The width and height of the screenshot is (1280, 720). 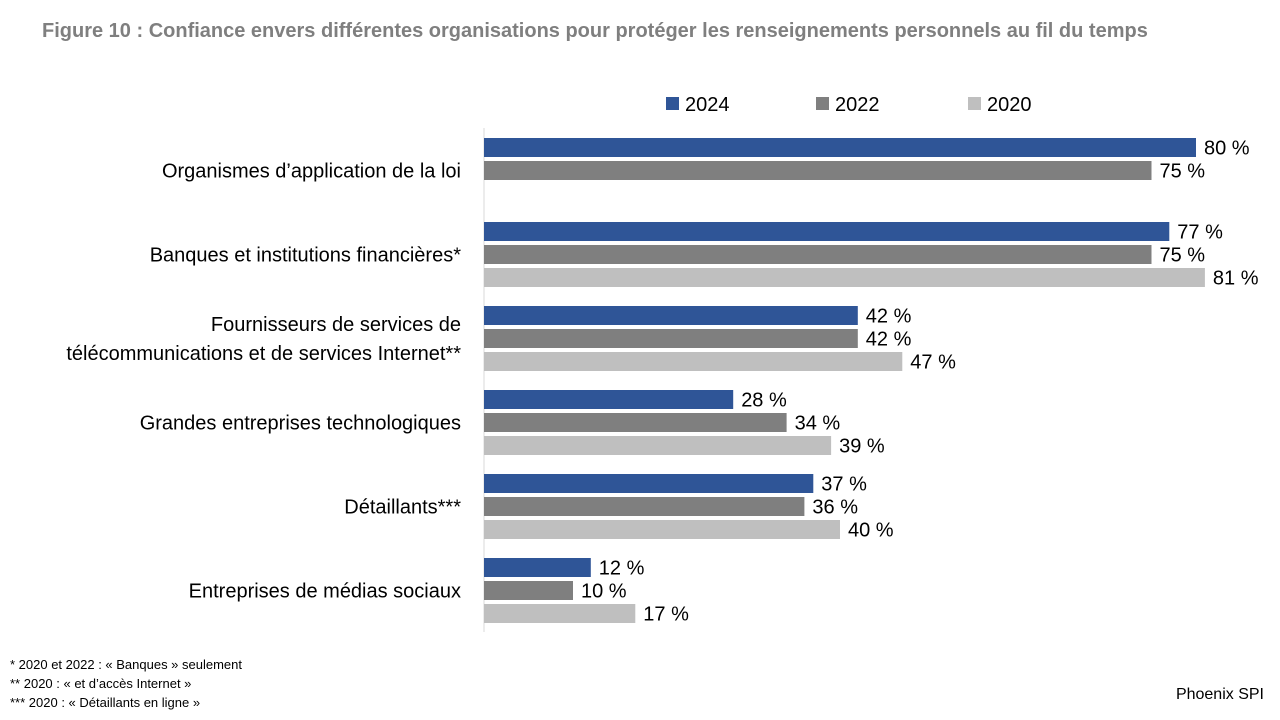 What do you see at coordinates (105, 702) in the screenshot?
I see `footnote-3: *** 2020 : « Détaillants en ligne »` at bounding box center [105, 702].